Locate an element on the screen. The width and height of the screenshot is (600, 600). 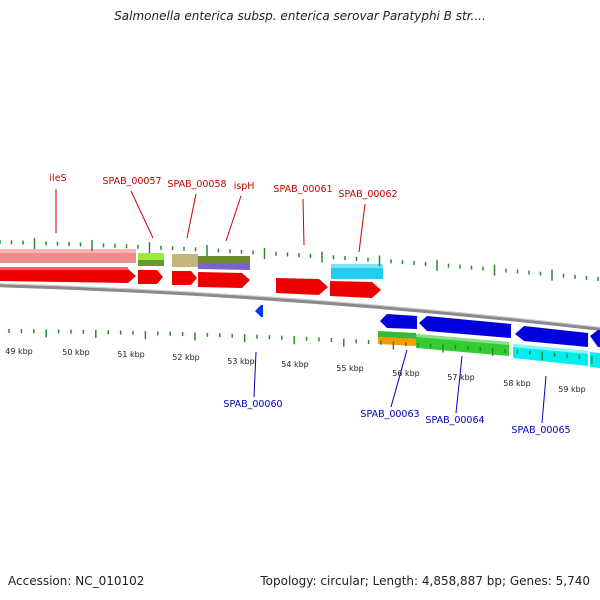
upper-tick-track is located at coordinates (299, 259).